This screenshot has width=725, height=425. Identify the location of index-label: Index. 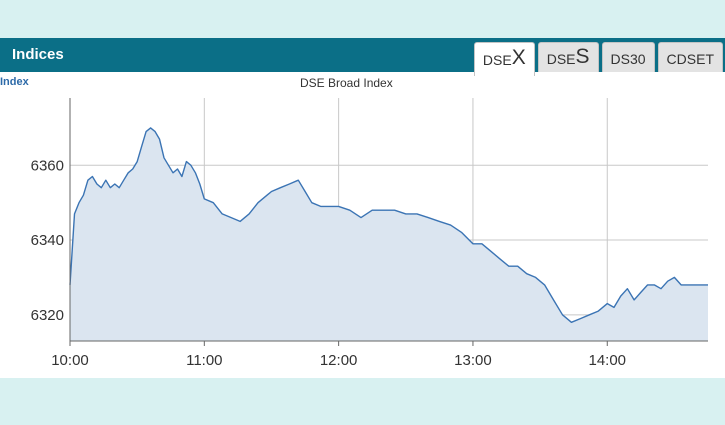
(14, 82).